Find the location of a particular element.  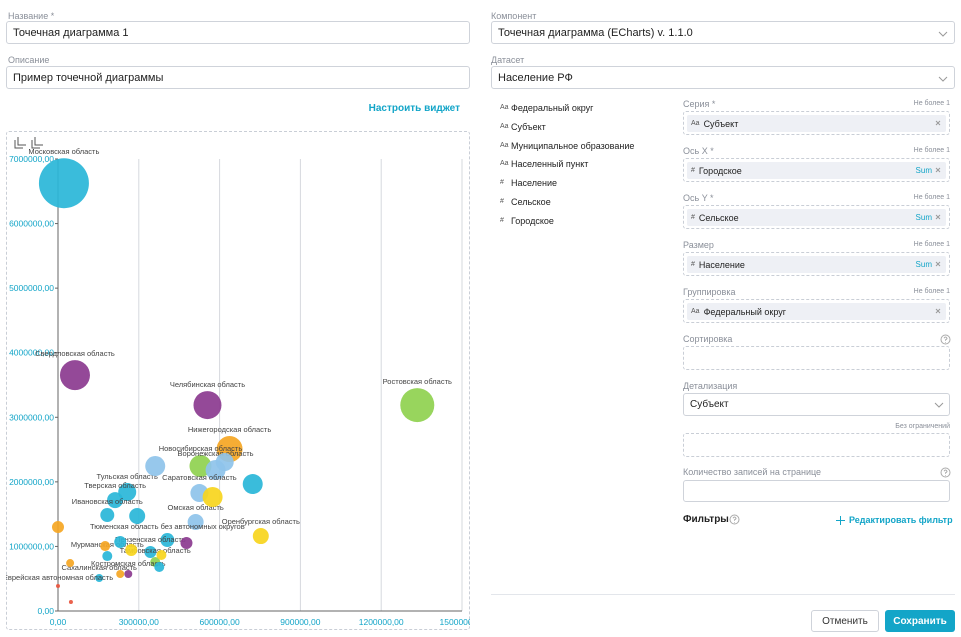

select: Точечная диаграмма (ECharts) v. 1.1.0 is located at coordinates (723, 32).